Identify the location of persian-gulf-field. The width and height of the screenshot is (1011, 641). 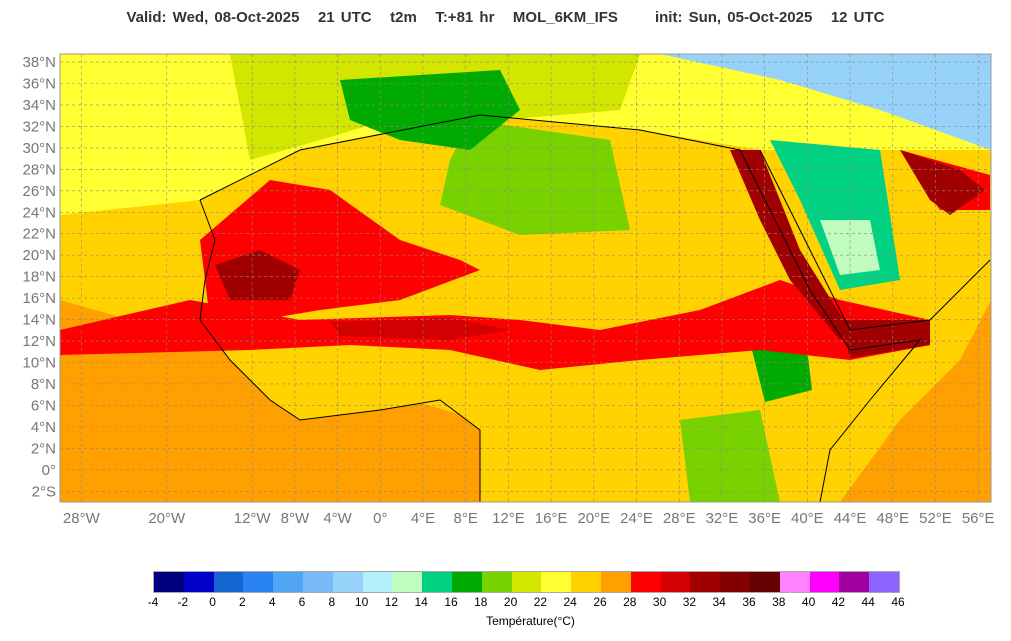
(942, 182).